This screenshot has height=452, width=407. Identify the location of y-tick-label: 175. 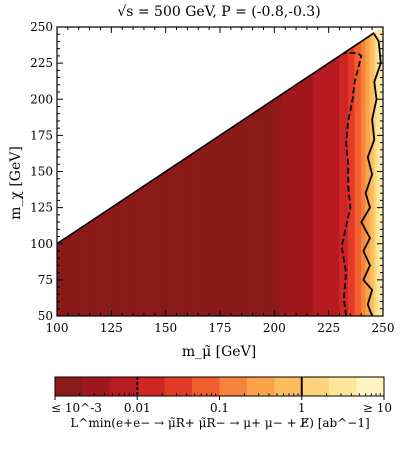
(41, 135).